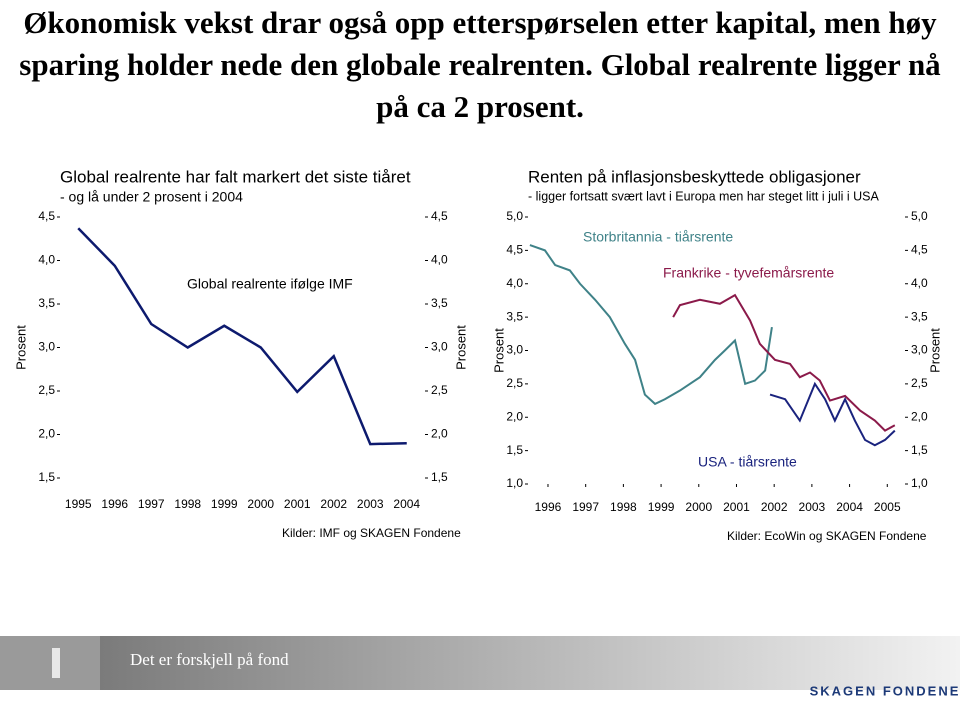 The image size is (960, 704). What do you see at coordinates (658, 237) in the screenshot?
I see `series-label: Storbritannia - tiårsrente` at bounding box center [658, 237].